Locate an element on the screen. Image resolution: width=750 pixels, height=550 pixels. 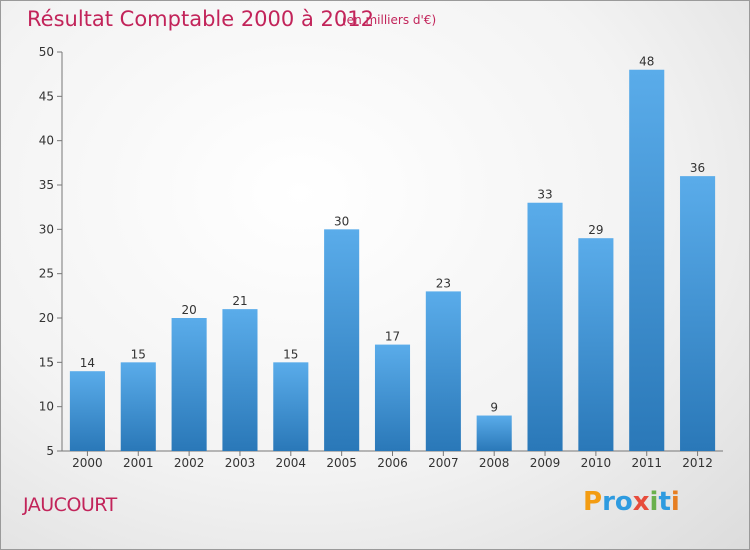
chart-subtitle: (en milliers d'€) is located at coordinates (389, 20).